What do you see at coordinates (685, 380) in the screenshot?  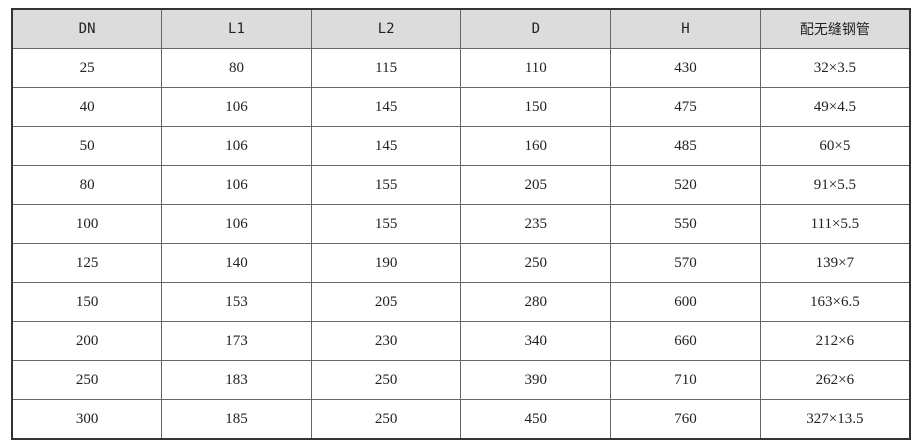 I see `table-cell: 710` at bounding box center [685, 380].